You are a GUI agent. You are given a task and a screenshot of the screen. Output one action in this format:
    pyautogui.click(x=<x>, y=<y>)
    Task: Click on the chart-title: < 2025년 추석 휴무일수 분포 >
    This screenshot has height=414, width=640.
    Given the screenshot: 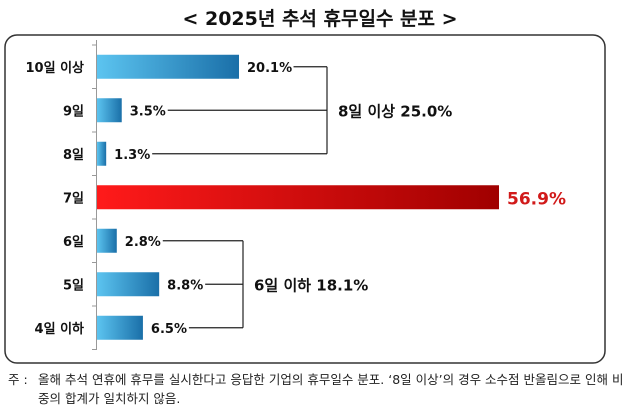 What is the action you would take?
    pyautogui.click(x=320, y=19)
    